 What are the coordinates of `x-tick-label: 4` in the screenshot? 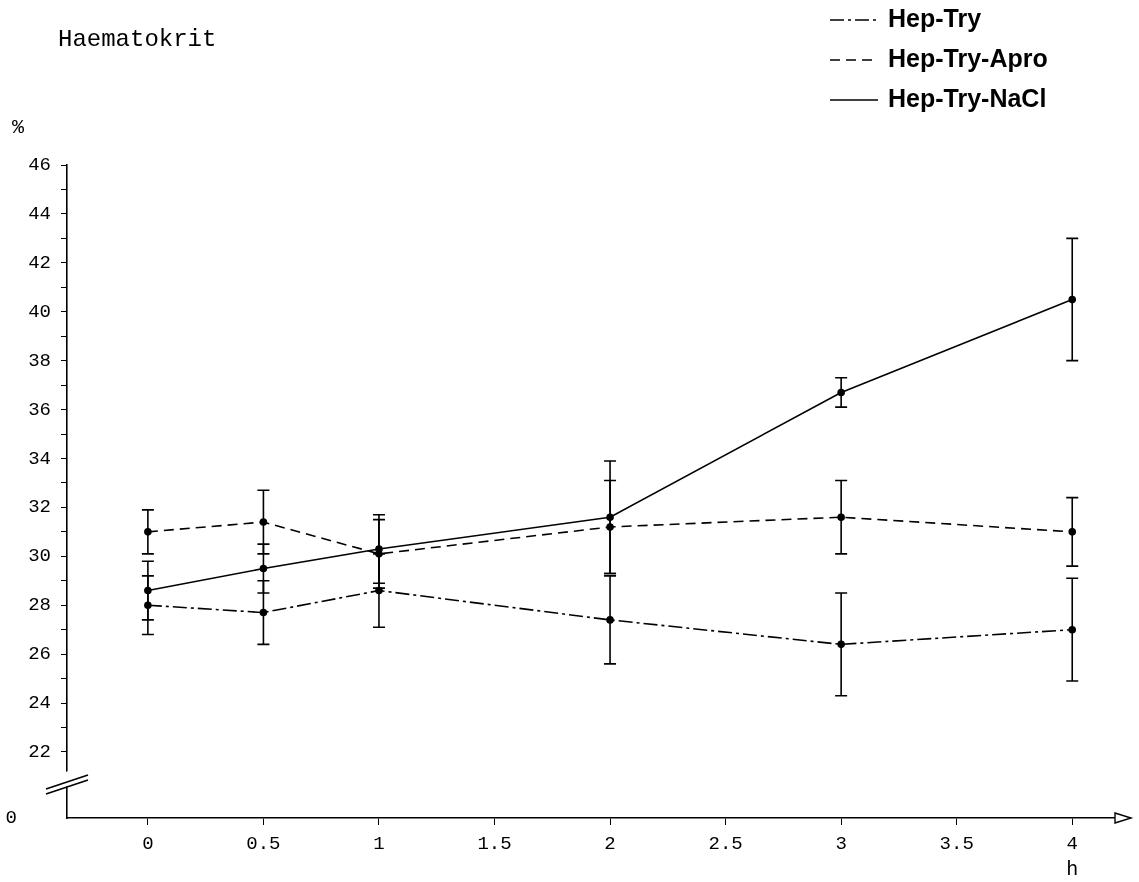 It's located at (1072, 844).